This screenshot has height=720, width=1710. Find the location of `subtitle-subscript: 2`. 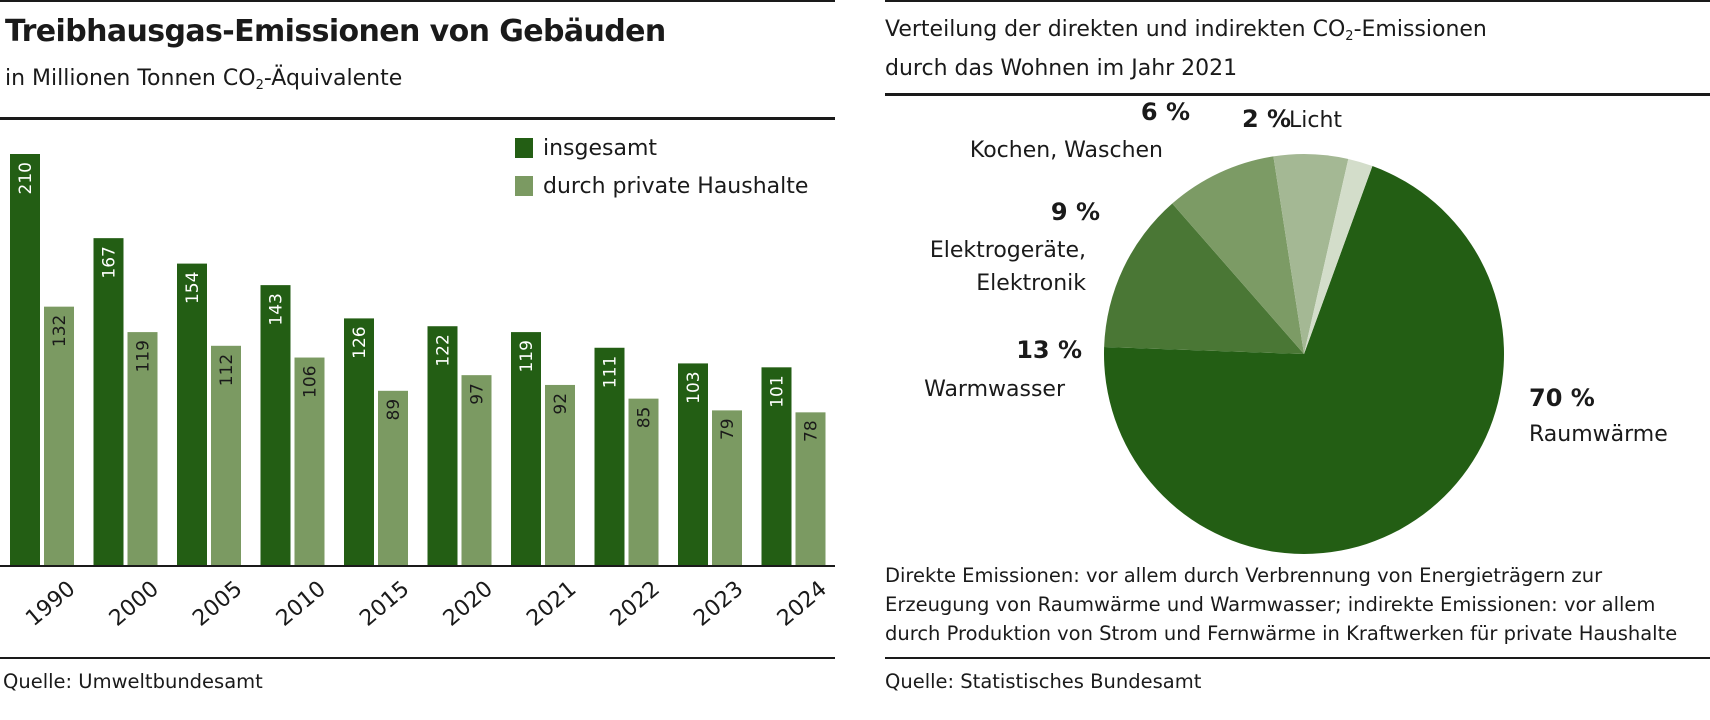

subtitle-subscript: 2 is located at coordinates (259, 85).